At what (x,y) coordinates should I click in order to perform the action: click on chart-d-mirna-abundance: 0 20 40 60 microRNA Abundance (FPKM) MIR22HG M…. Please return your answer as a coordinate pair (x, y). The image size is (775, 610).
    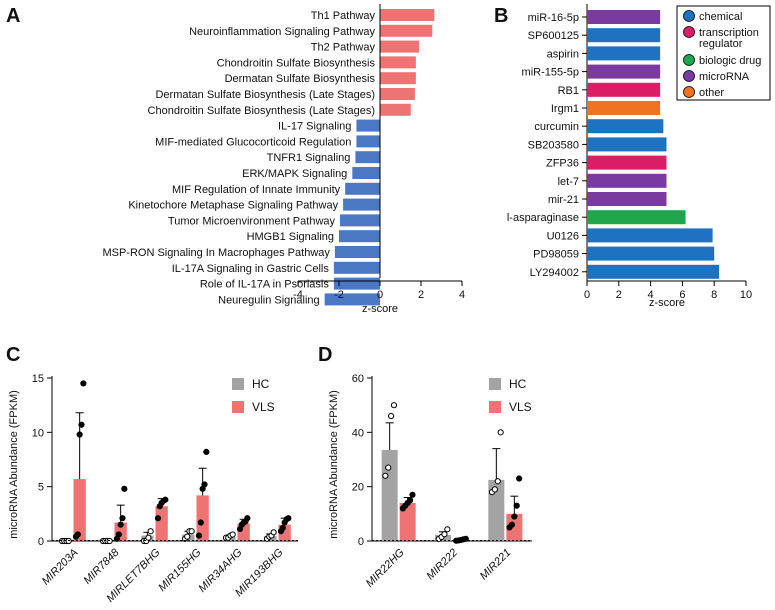
    Looking at the image, I should click on (430, 481).